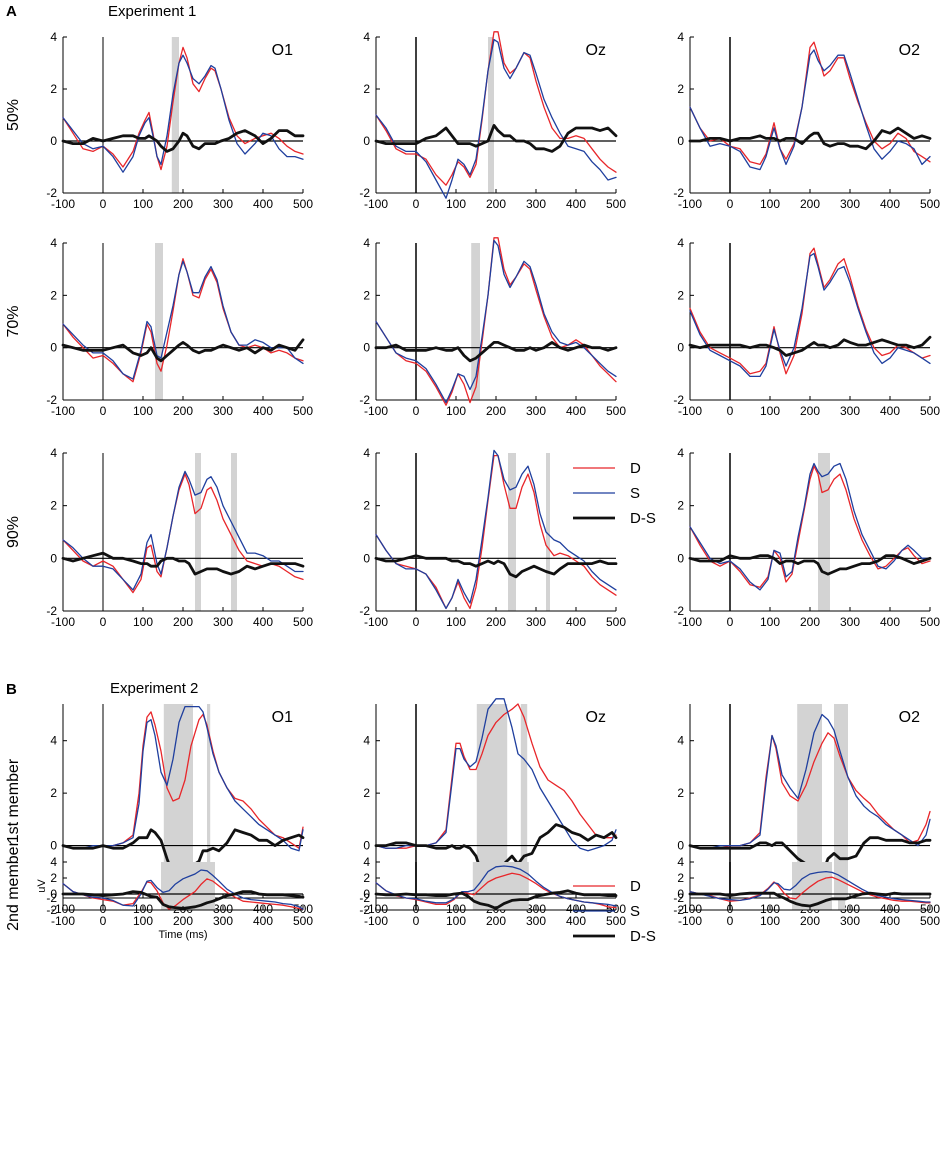 The height and width of the screenshot is (1151, 945). I want to click on channel-label: O2, so click(909, 717).